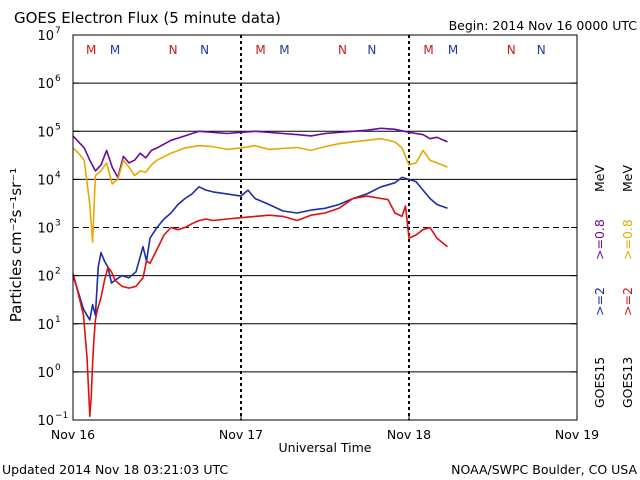 This screenshot has width=640, height=480. Describe the element at coordinates (627, 239) in the screenshot. I see `legend-goes13-ge08: >=0.8` at that location.